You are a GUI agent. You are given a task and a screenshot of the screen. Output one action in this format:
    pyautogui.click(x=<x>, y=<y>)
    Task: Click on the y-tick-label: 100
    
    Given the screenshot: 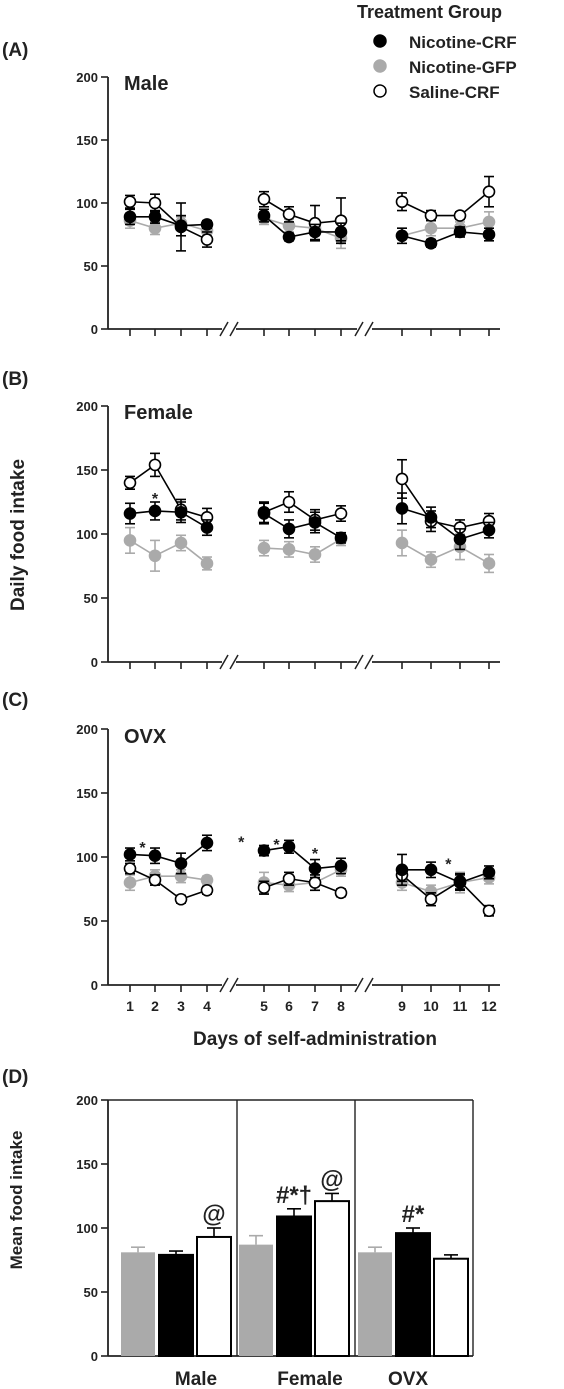 What is the action you would take?
    pyautogui.click(x=87, y=857)
    